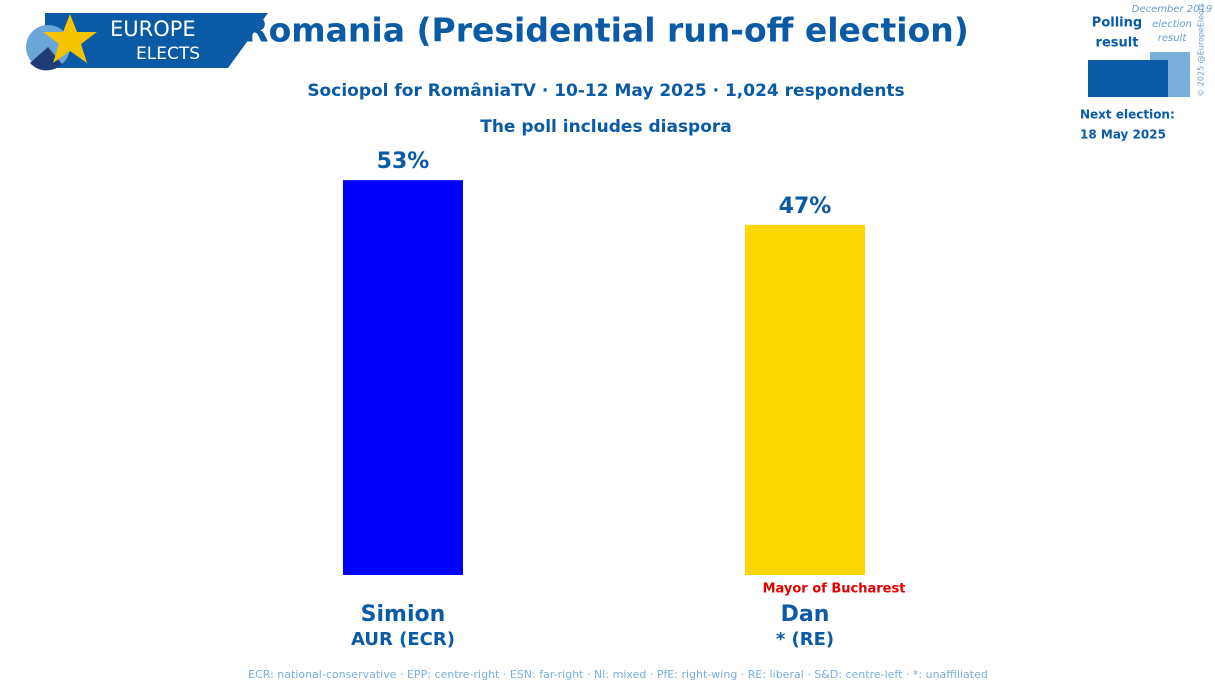  Describe the element at coordinates (606, 127) in the screenshot. I see `note: The poll includes diaspora` at that location.